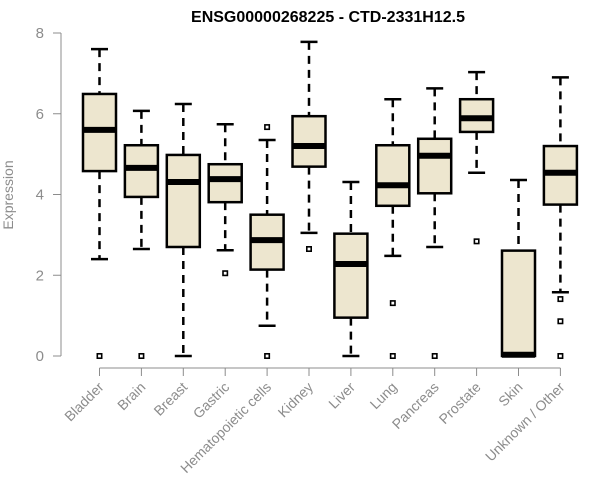  I want to click on box-group-pancreas, so click(434, 223).